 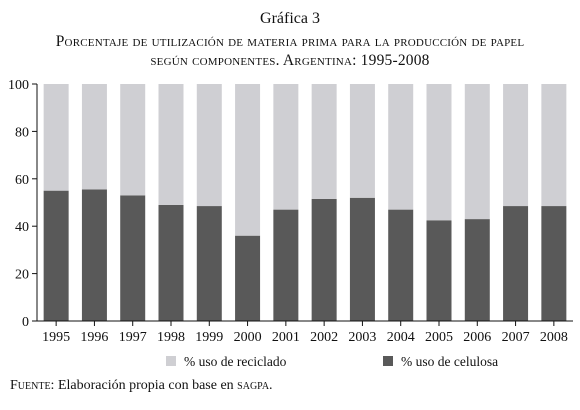 I want to click on bar-celulosa-2001, so click(x=286, y=265).